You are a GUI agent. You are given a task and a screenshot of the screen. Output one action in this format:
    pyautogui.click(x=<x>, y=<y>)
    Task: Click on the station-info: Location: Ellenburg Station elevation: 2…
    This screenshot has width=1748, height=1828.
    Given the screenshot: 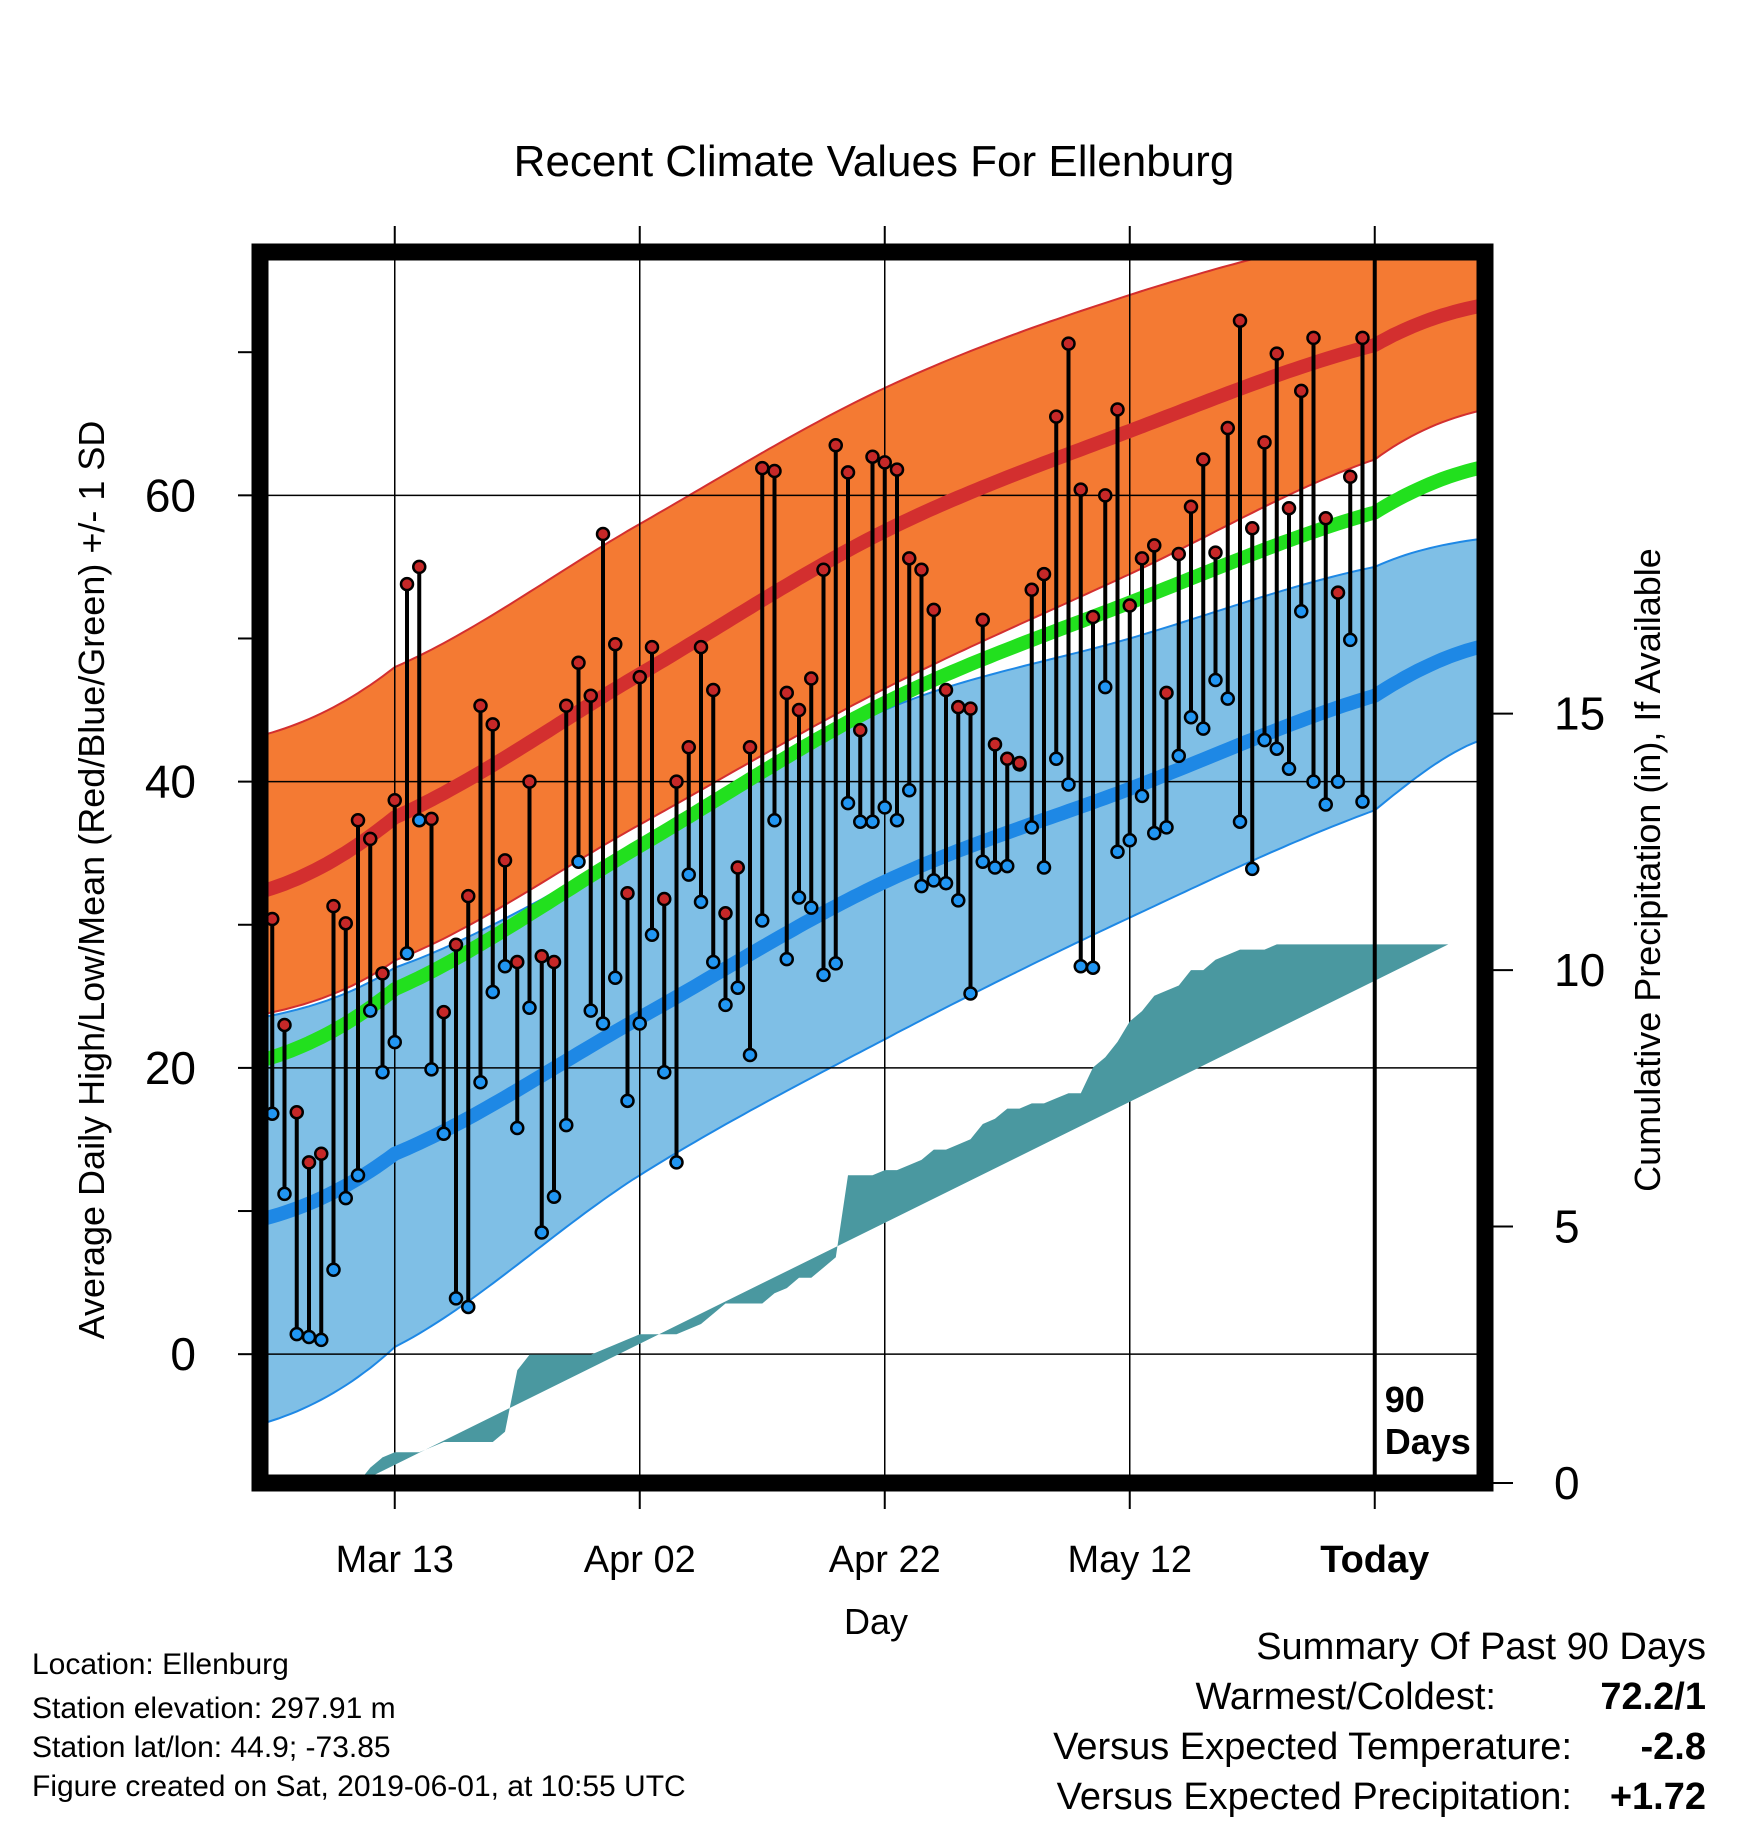 What is the action you would take?
    pyautogui.click(x=359, y=1725)
    